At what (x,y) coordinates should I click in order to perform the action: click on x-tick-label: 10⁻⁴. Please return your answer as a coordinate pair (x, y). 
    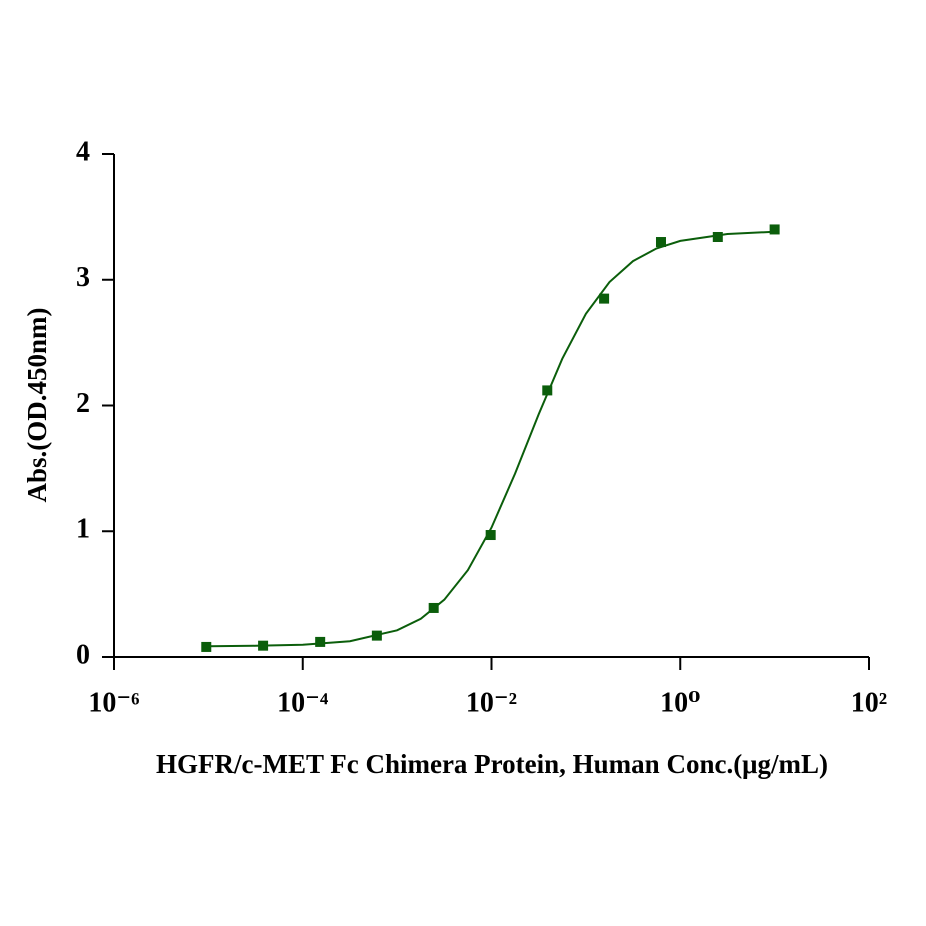
    Looking at the image, I should click on (303, 702).